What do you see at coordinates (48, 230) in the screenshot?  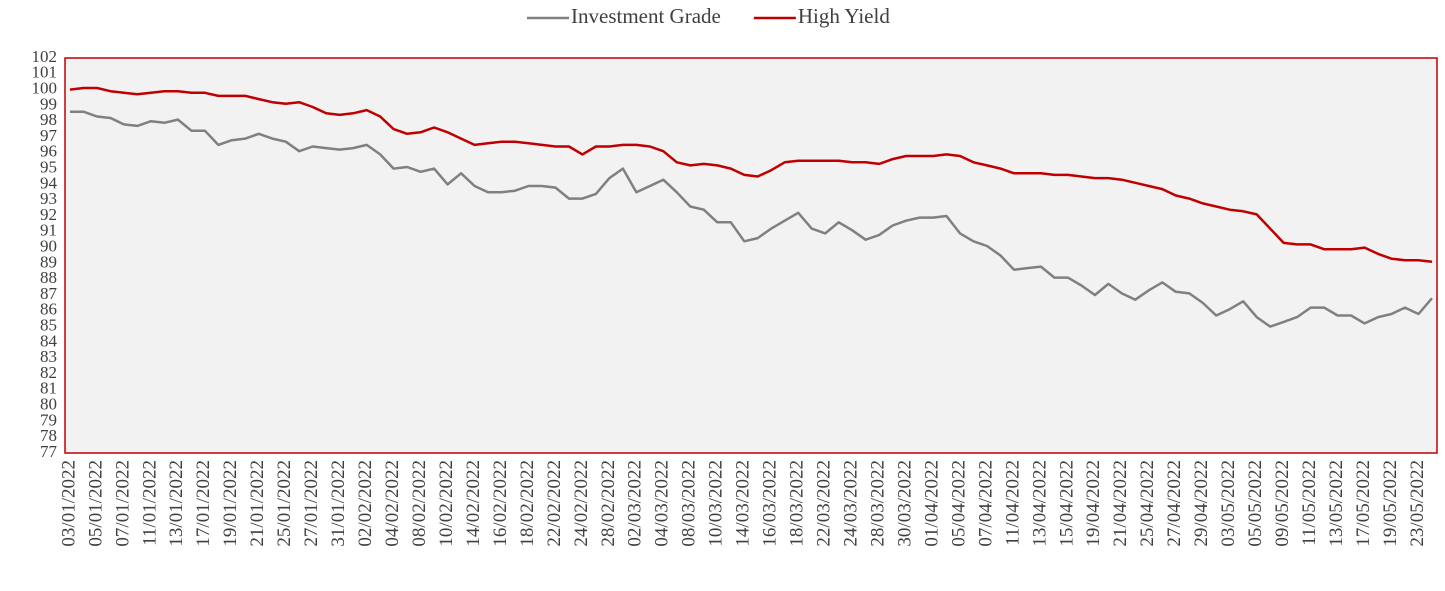 I see `y-tick-label: 91` at bounding box center [48, 230].